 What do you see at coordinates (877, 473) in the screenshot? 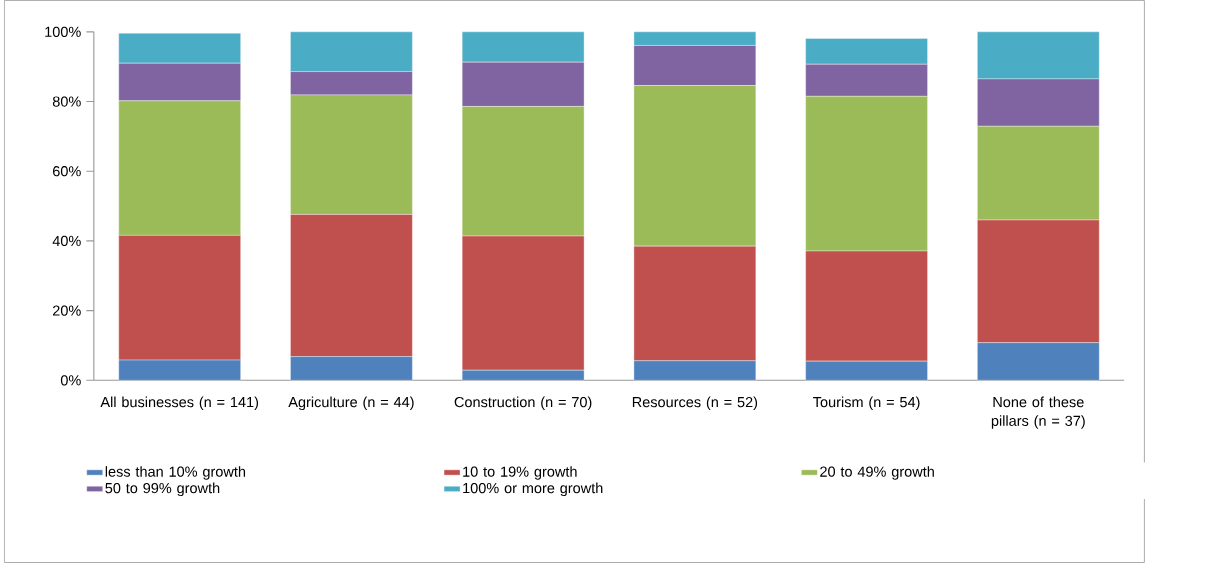
I see `legend-label: 20 to 49% growth` at bounding box center [877, 473].